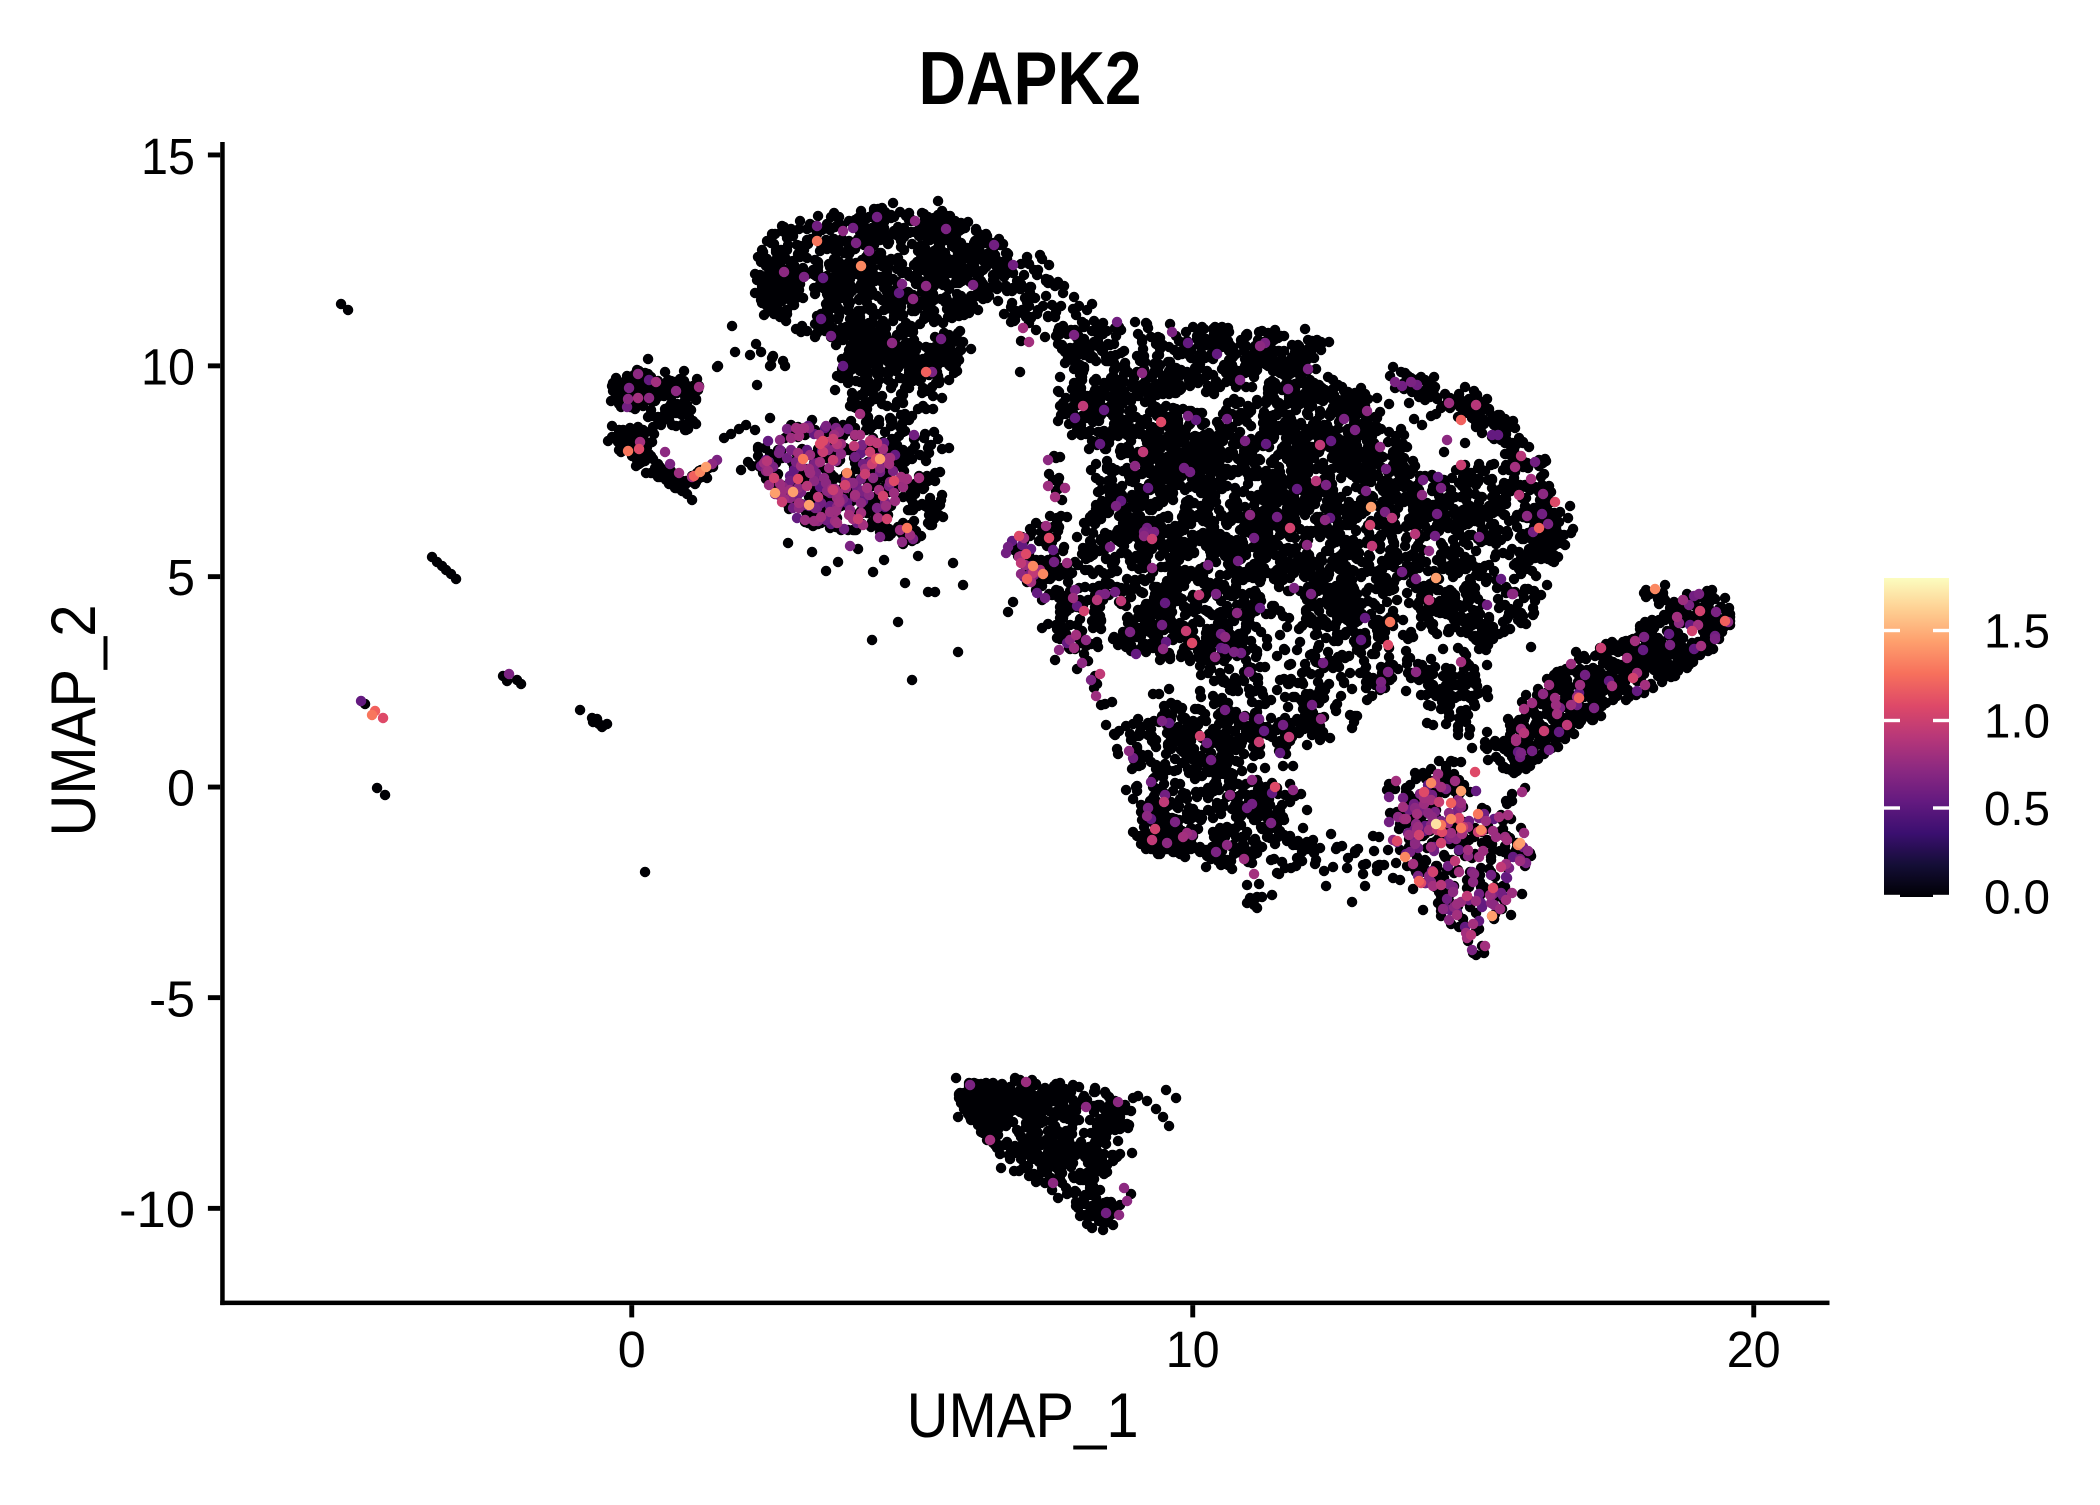 The width and height of the screenshot is (2100, 1505). What do you see at coordinates (2017, 809) in the screenshot?
I see `svg-text: 0.5` at bounding box center [2017, 809].